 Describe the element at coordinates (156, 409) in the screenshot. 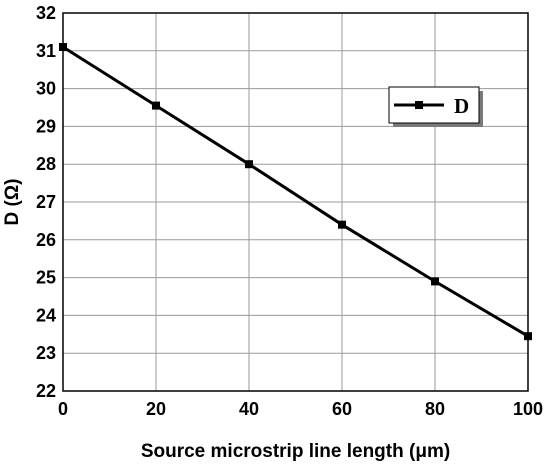

I see `x-tick-label: 20` at that location.